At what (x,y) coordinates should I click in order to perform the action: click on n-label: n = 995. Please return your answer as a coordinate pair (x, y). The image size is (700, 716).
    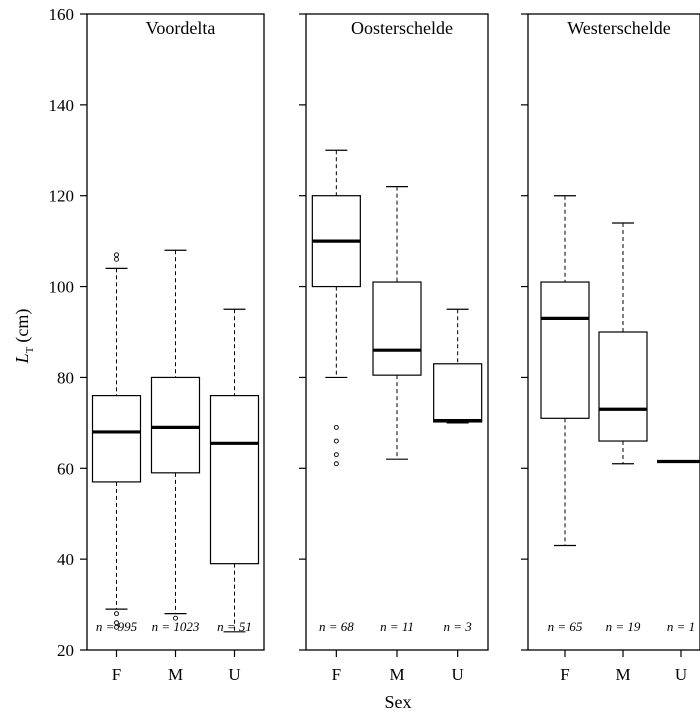
    Looking at the image, I should click on (117, 626).